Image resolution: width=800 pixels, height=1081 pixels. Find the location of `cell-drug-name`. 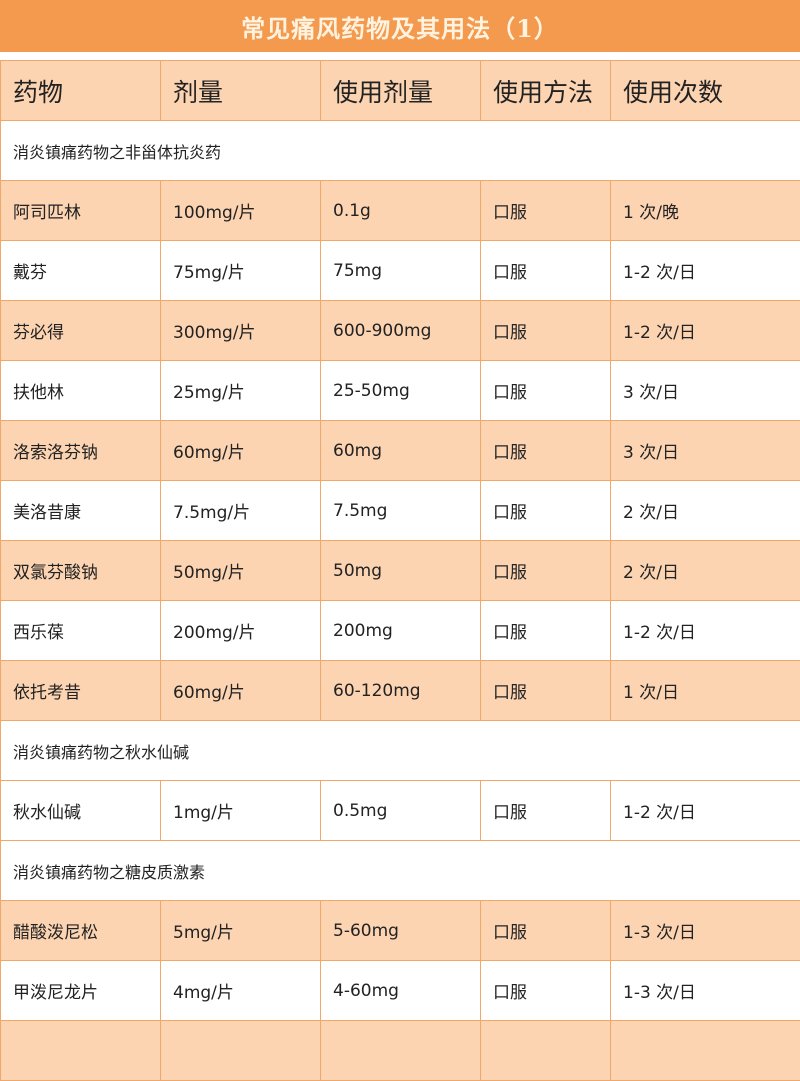

cell-drug-name is located at coordinates (81, 1051).